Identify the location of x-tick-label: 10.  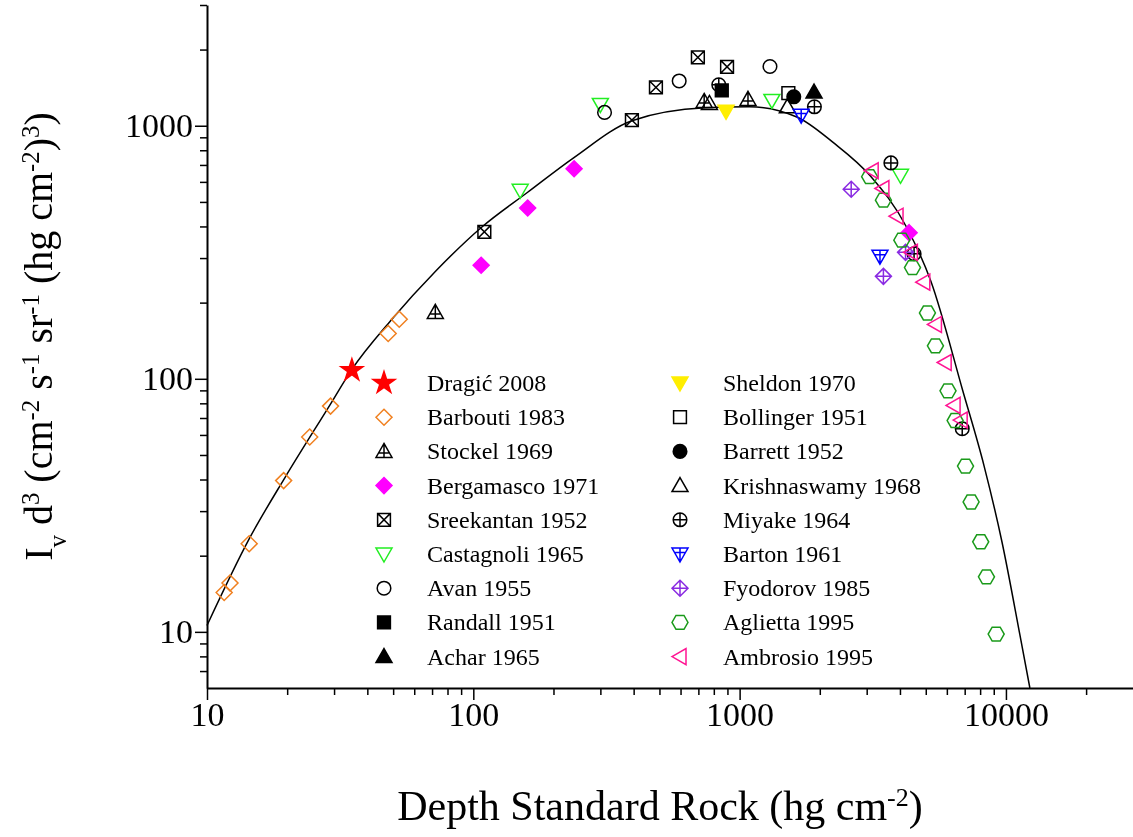
(207, 715).